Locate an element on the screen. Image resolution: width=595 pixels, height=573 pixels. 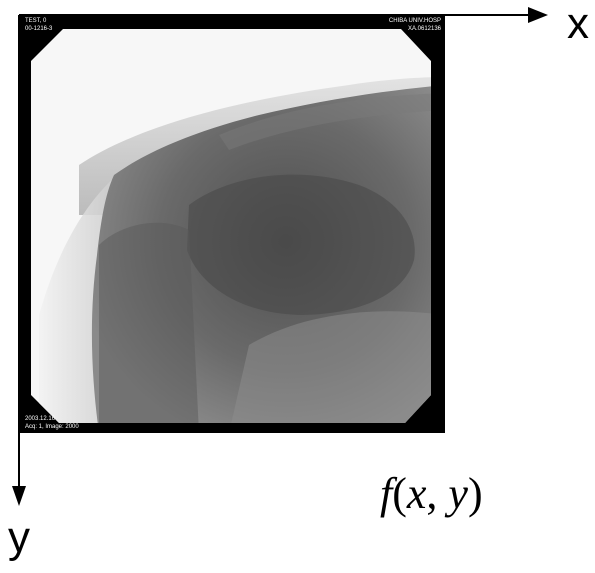
overlay-line: CHIBA UNIV.HOSP is located at coordinates (414, 21).